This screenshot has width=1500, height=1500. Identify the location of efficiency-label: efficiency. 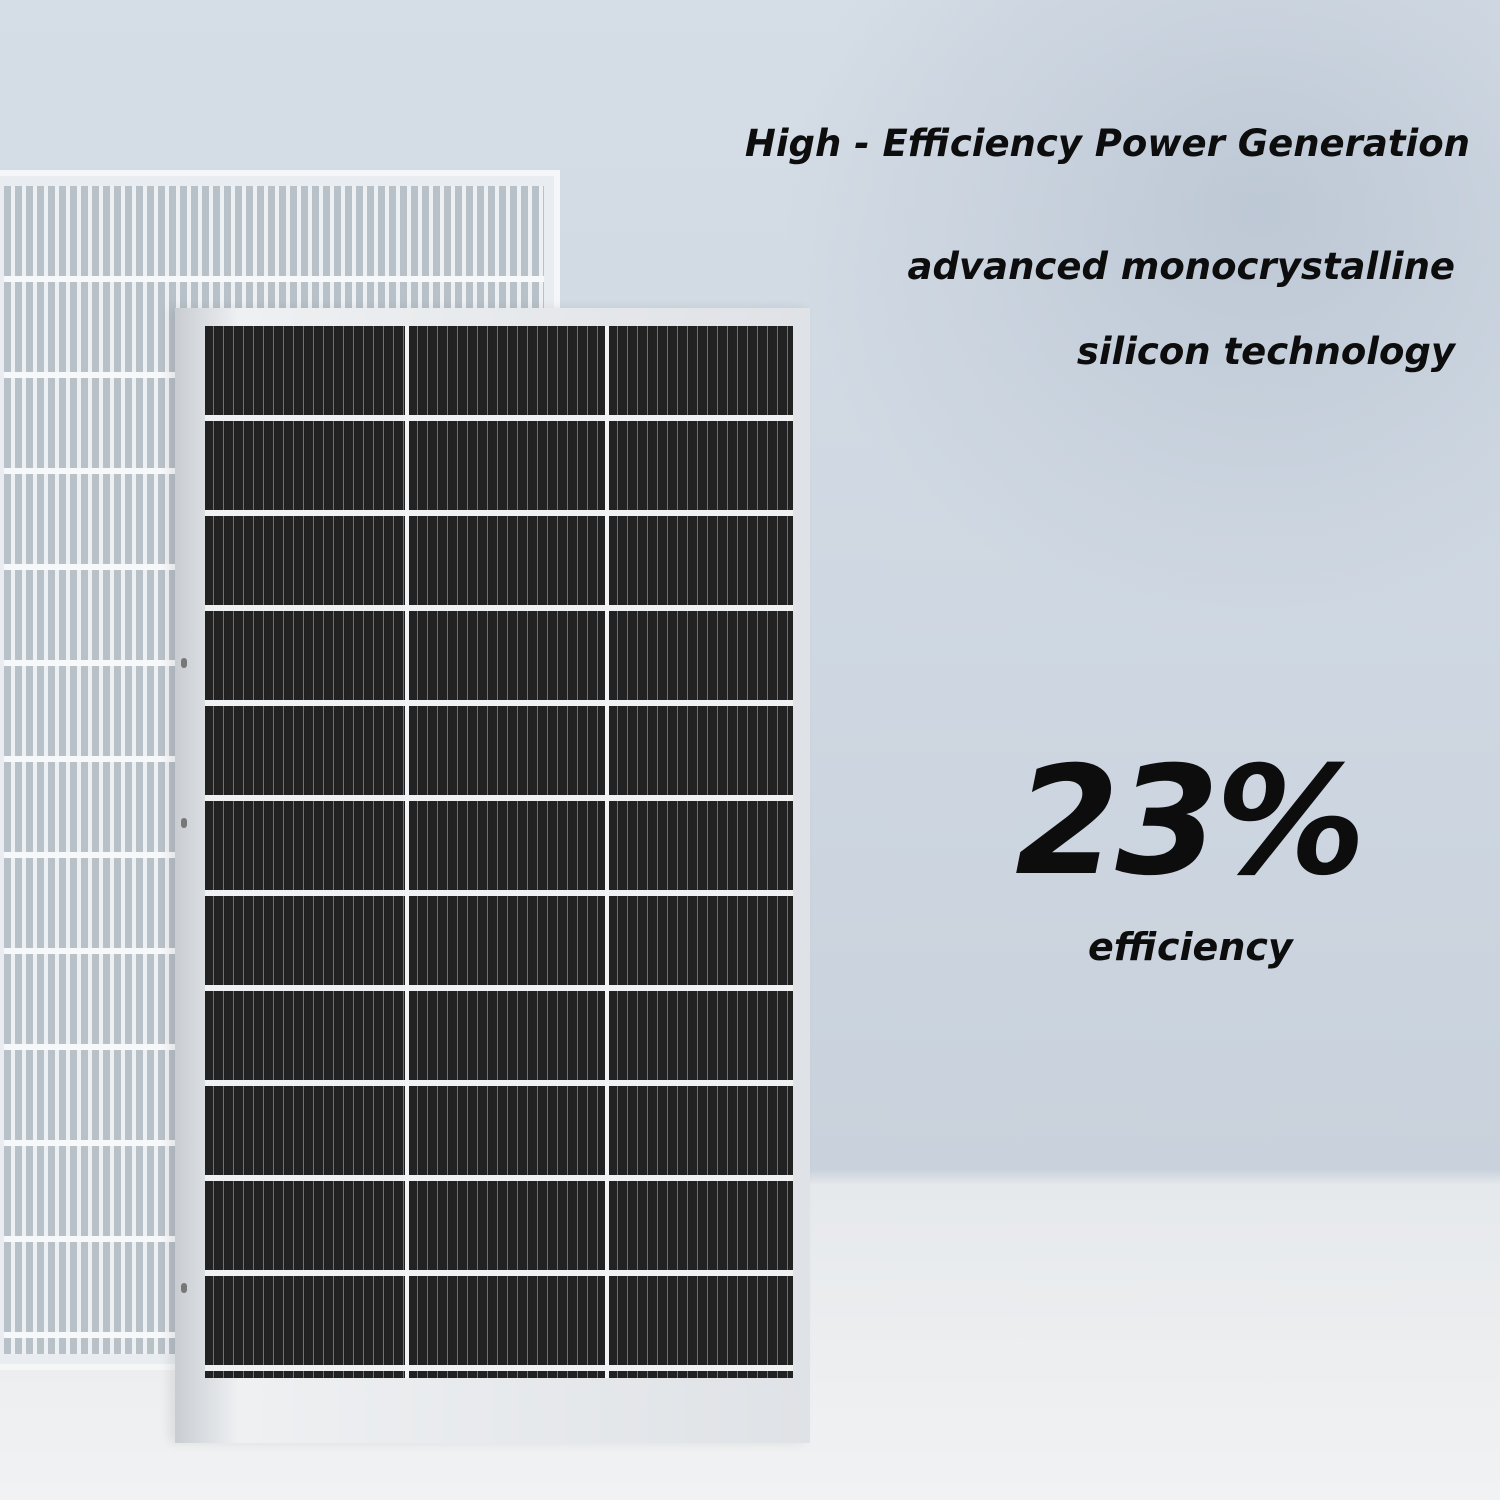
(1190, 947).